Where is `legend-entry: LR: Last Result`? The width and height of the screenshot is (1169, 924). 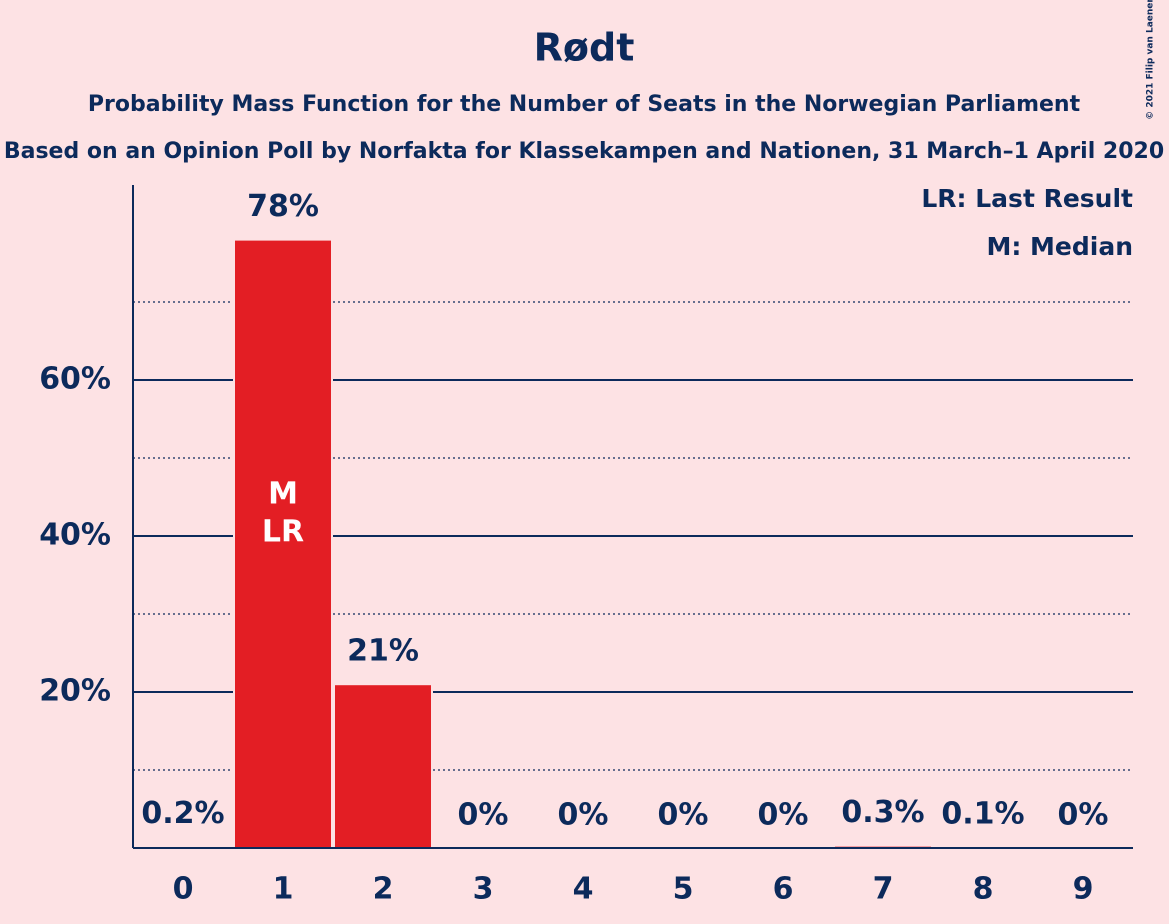
legend-entry: LR: Last Result is located at coordinates (1027, 198).